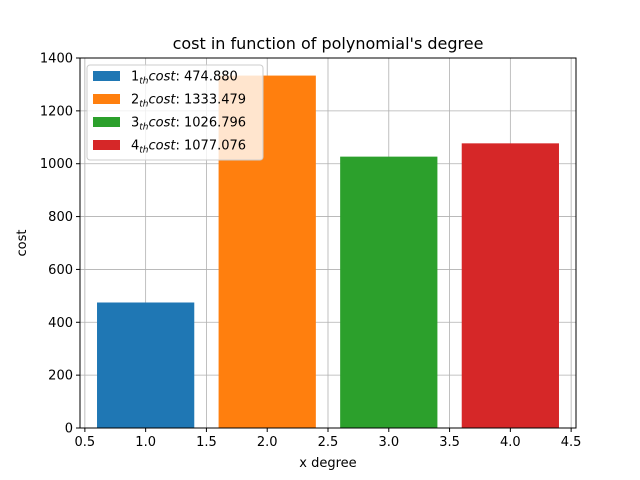  I want to click on legend-label-3: 3thcost: 1026.796, so click(188, 124).